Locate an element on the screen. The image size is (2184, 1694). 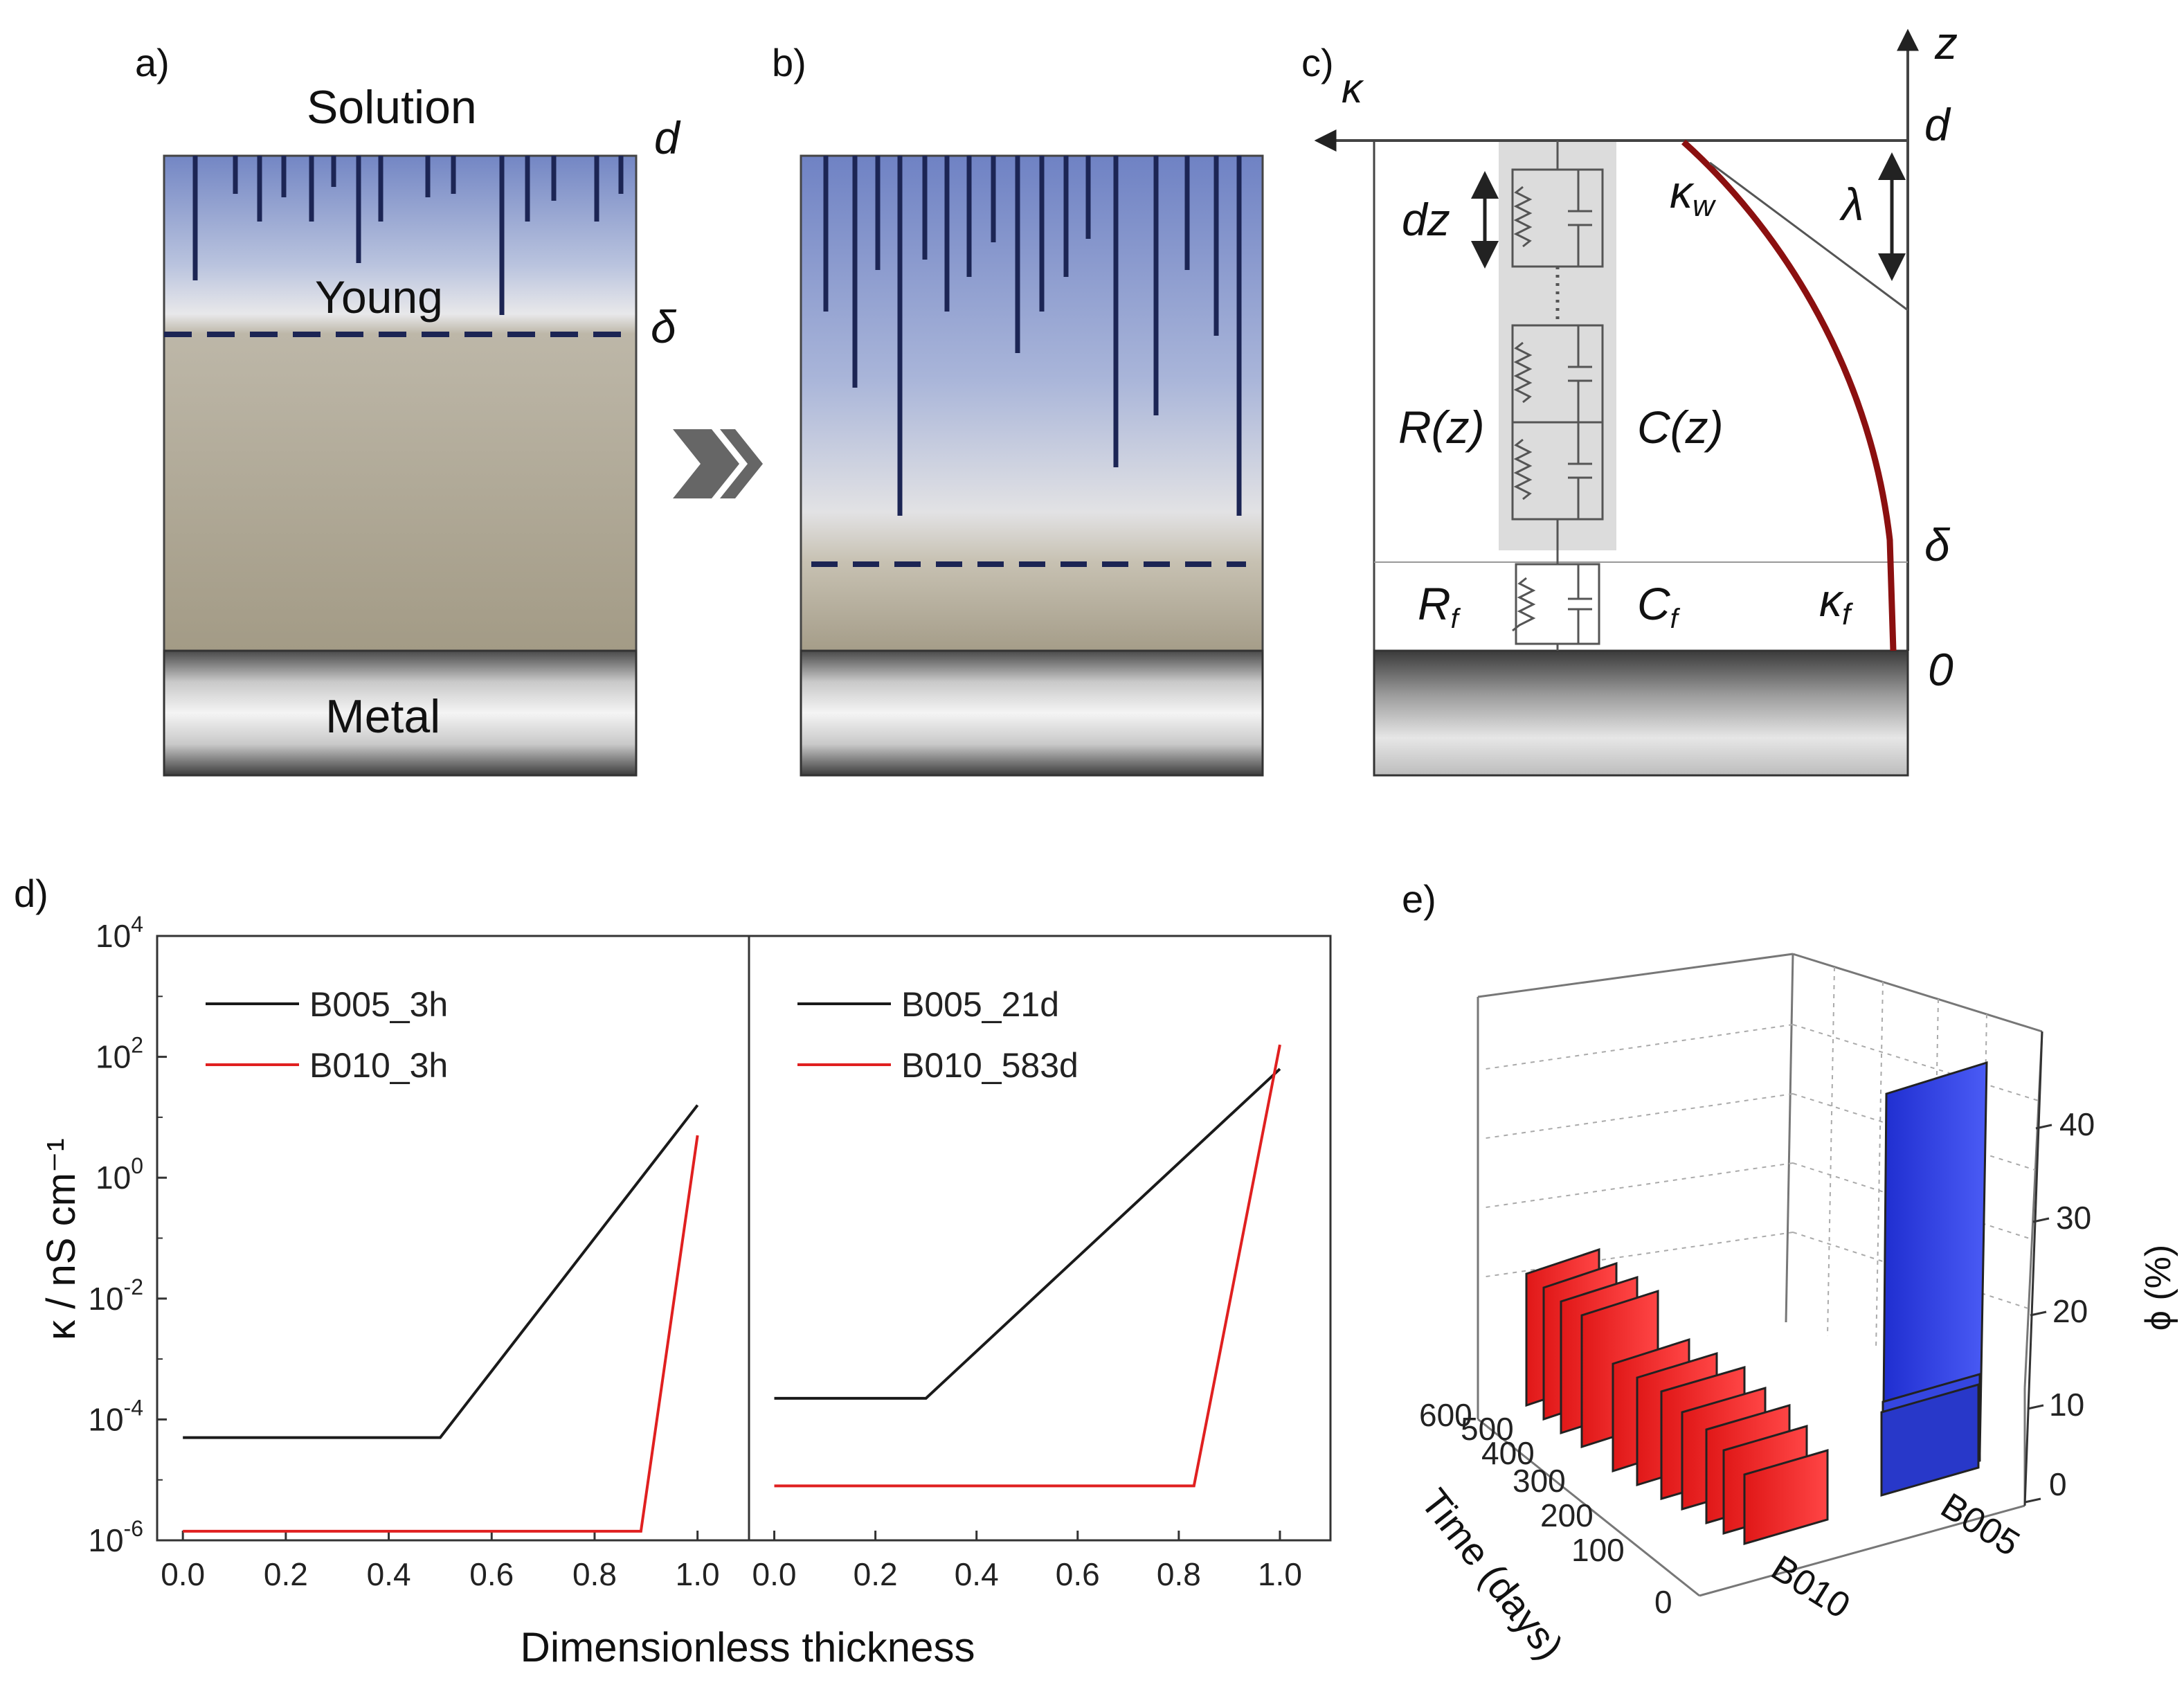
phi-tick-10: 10 is located at coordinates (2066, 1405).